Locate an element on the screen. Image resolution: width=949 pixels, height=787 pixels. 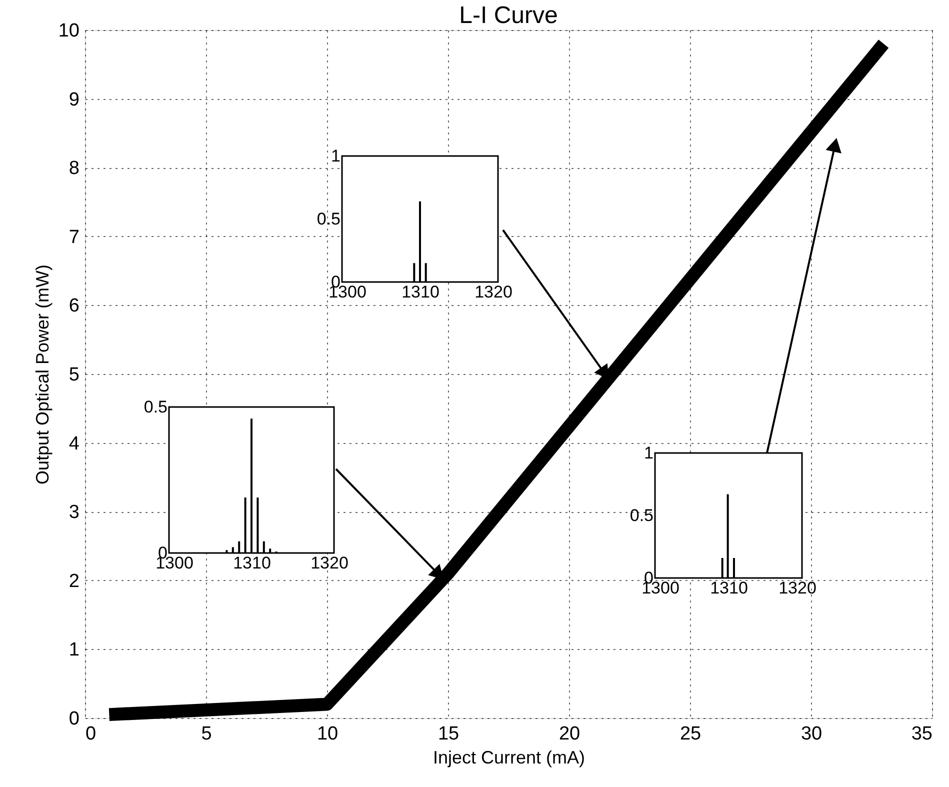
x-tick-label: 15 is located at coordinates (449, 734).